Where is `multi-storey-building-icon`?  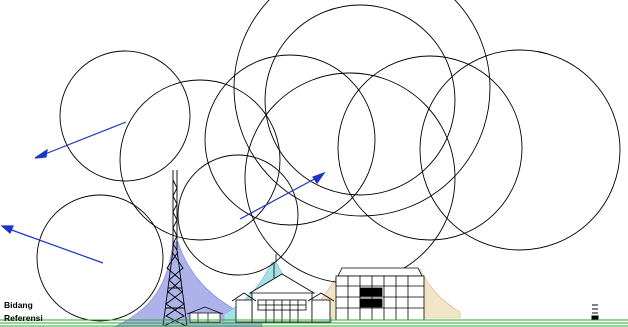
multi-storey-building-icon is located at coordinates (380, 294).